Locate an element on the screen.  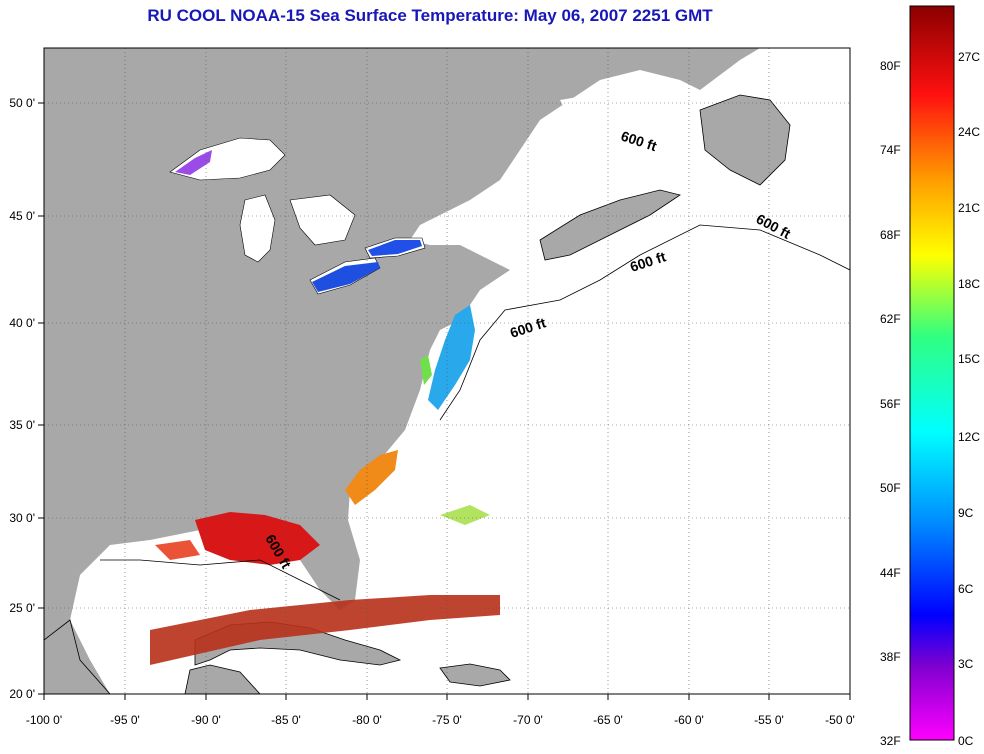
yucatan is located at coordinates (152, 656).